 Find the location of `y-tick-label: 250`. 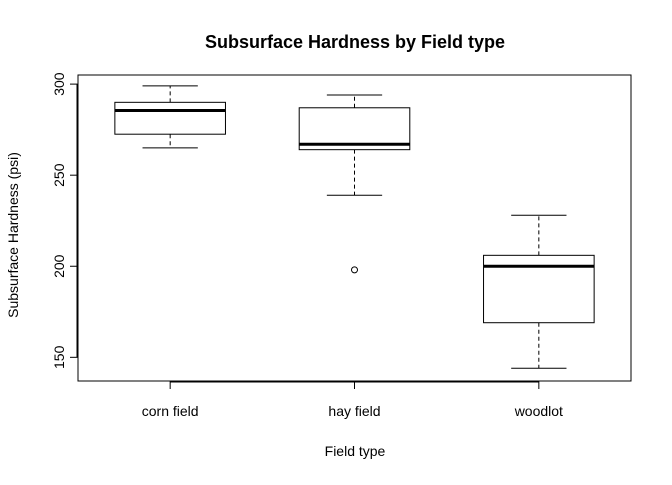

y-tick-label: 250 is located at coordinates (59, 175).